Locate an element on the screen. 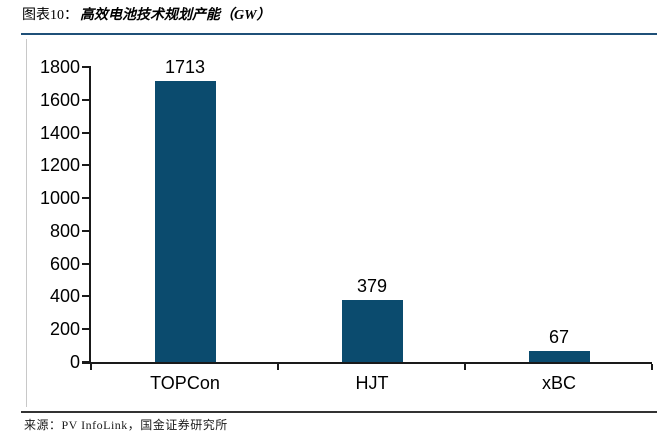 The height and width of the screenshot is (438, 657). y-axis-tick-label: 1000 is located at coordinates (59, 198).